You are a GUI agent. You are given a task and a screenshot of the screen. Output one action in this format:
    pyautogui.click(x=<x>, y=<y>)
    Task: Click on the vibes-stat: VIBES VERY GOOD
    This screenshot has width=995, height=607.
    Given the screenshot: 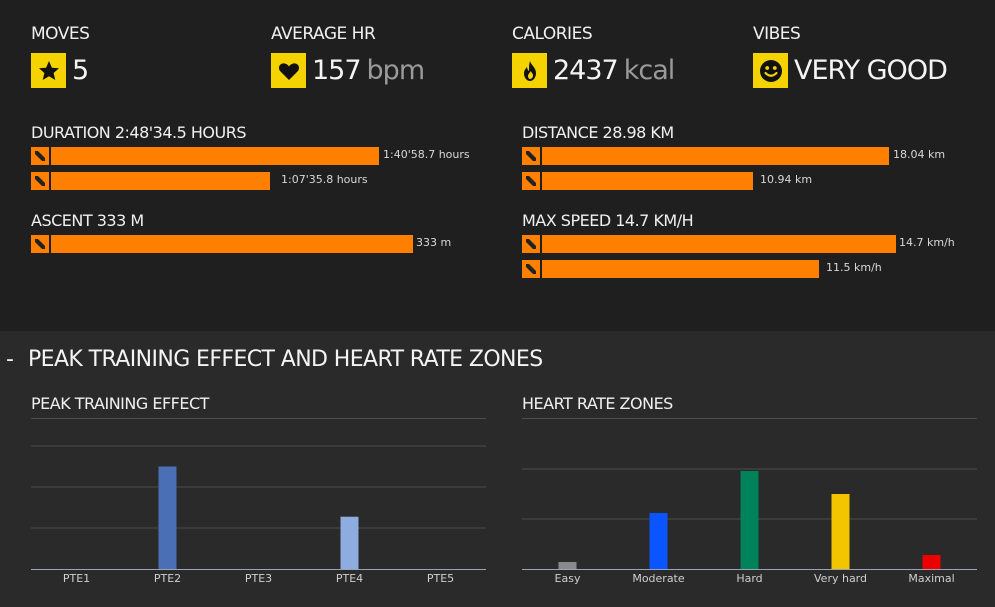 What is the action you would take?
    pyautogui.click(x=850, y=56)
    